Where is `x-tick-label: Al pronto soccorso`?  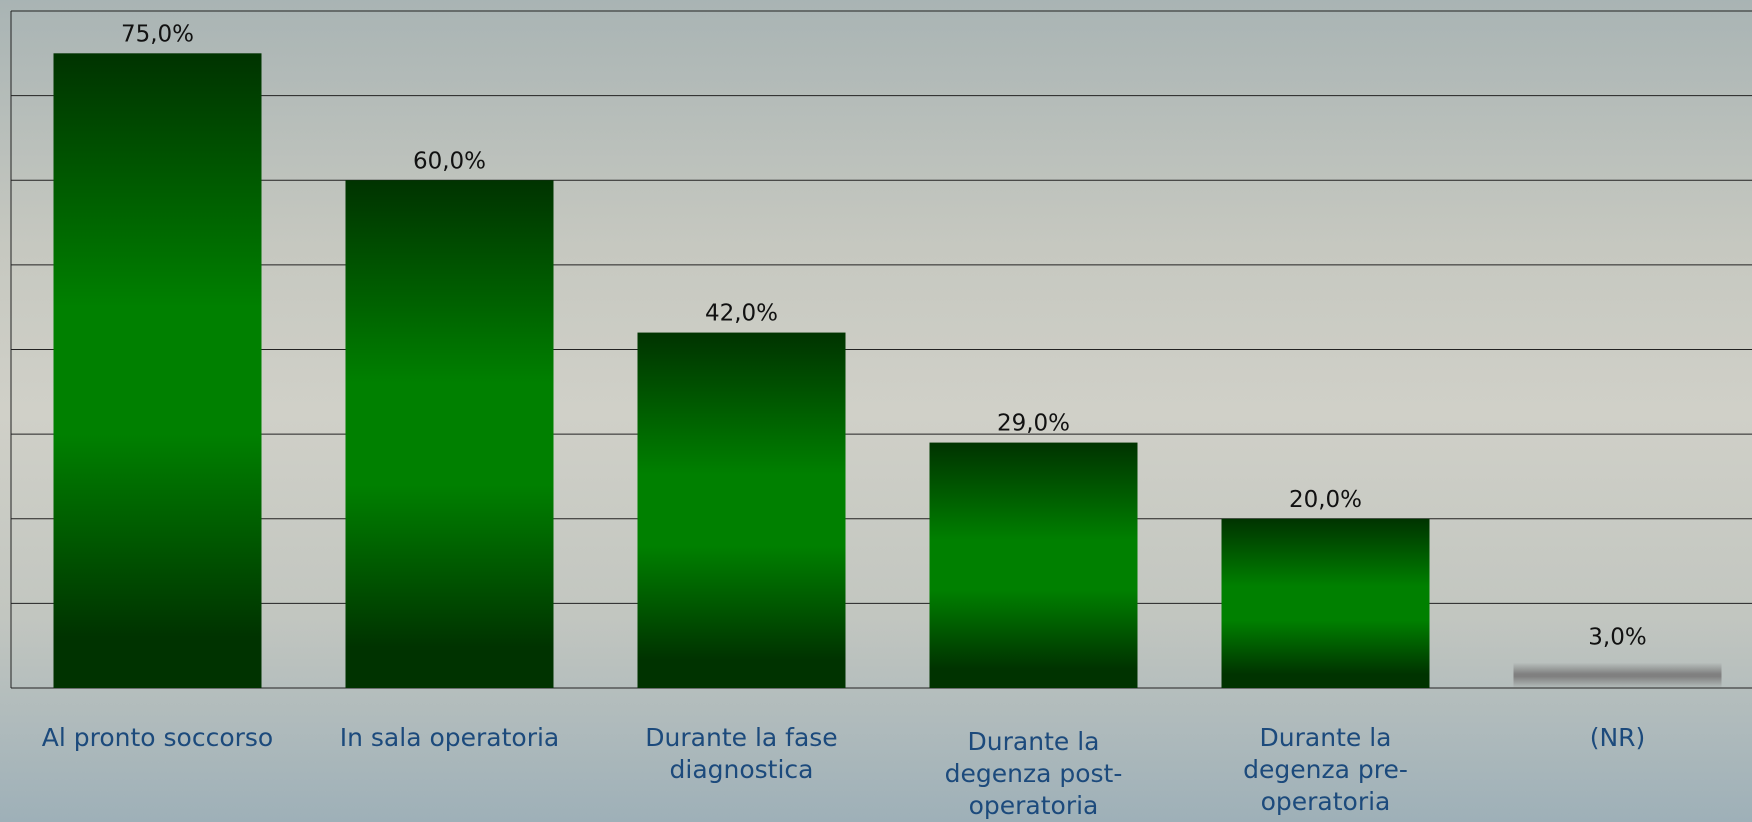 x-tick-label: Al pronto soccorso is located at coordinates (157, 737).